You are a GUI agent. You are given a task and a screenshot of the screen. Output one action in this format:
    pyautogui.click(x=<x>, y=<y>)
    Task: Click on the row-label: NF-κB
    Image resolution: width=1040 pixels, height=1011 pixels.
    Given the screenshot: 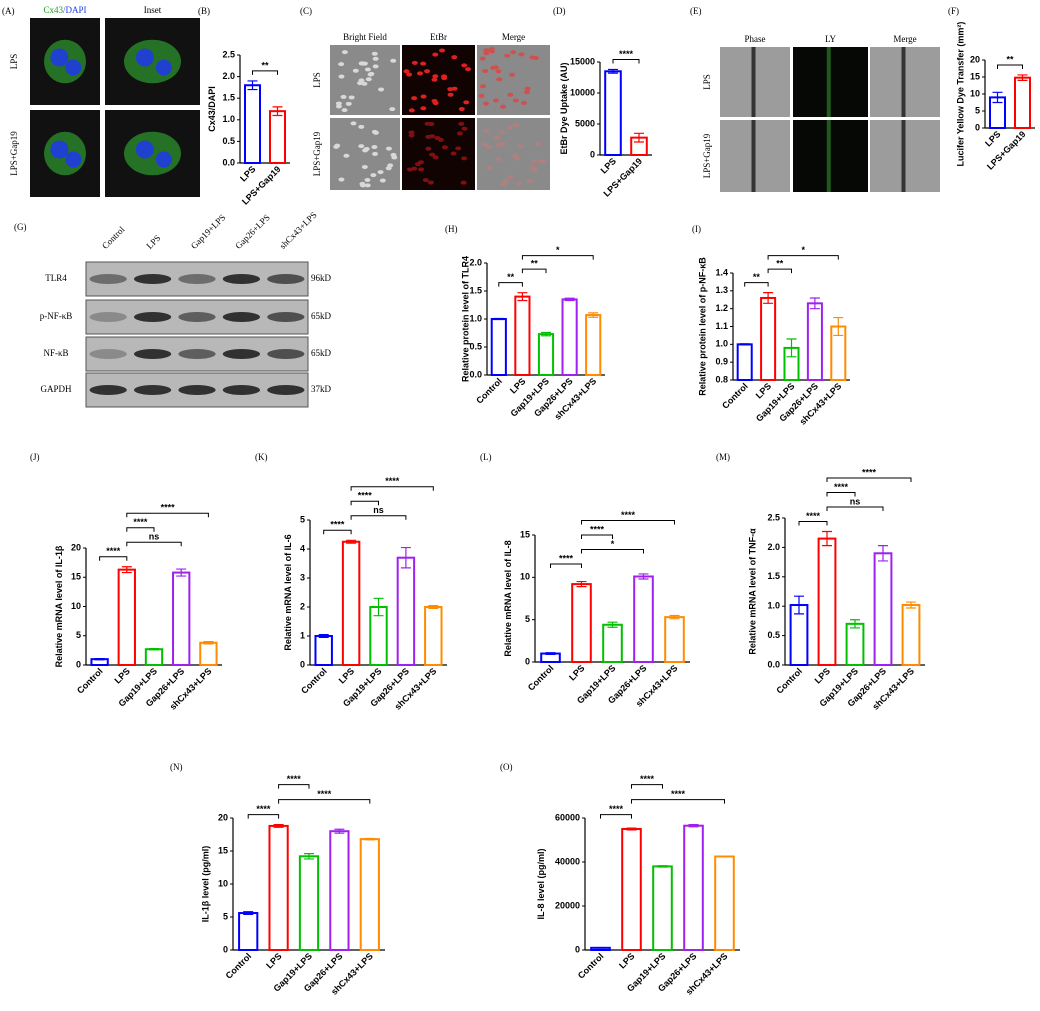 What is the action you would take?
    pyautogui.click(x=55, y=353)
    